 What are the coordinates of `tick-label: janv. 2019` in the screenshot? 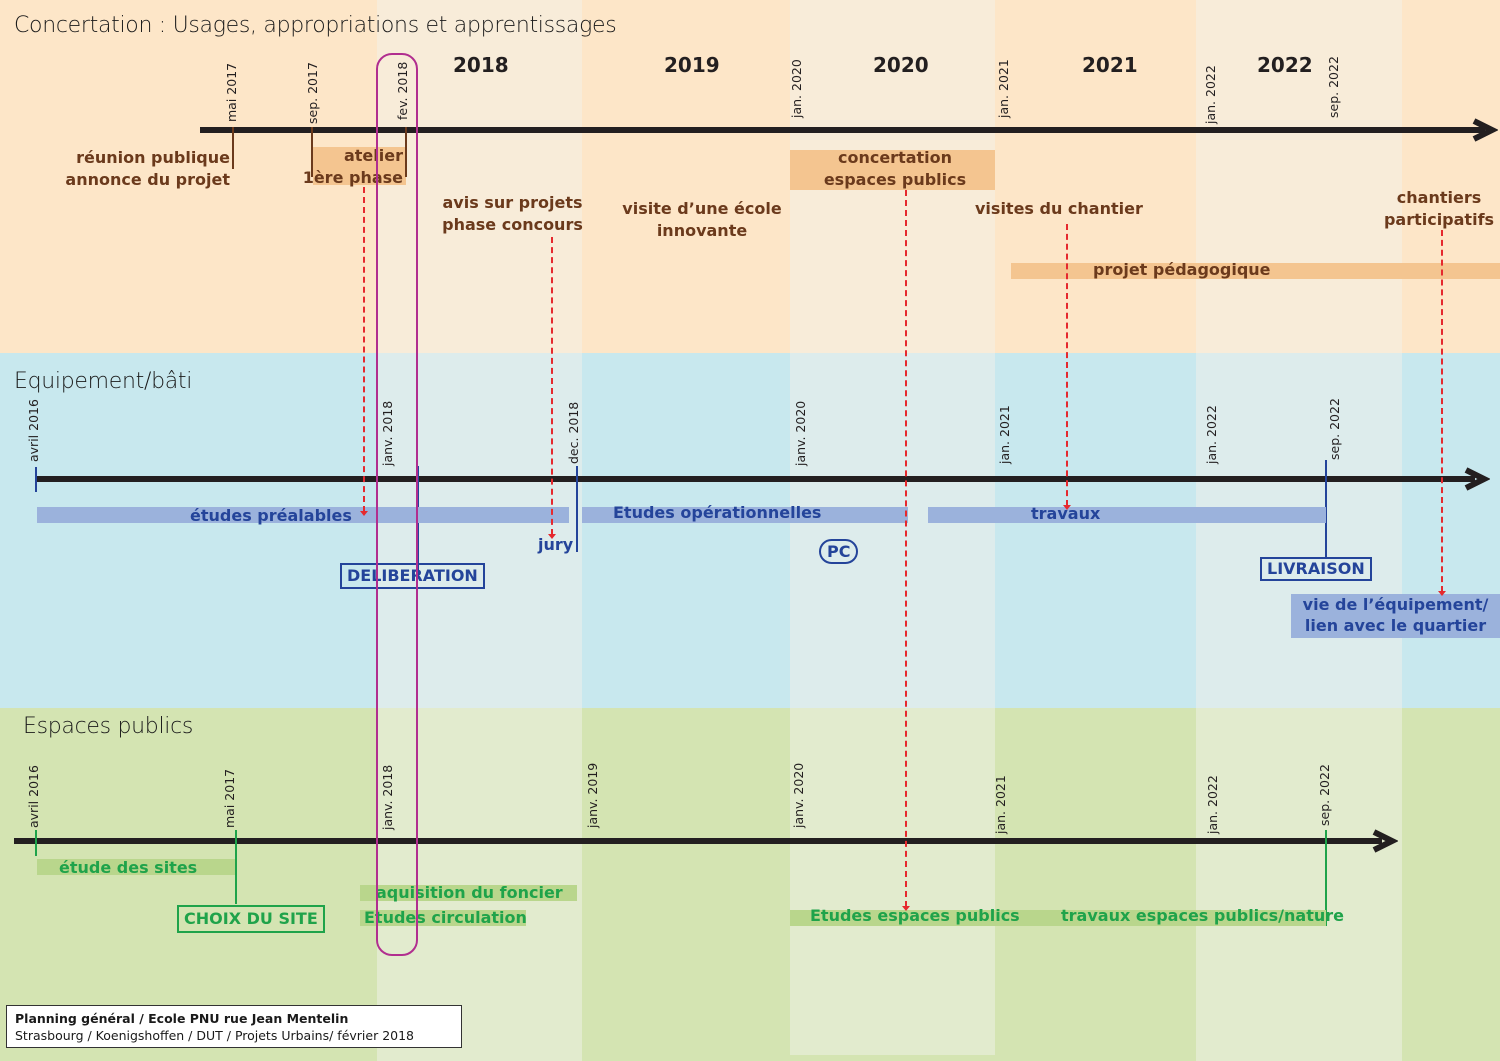 It's located at (592, 795).